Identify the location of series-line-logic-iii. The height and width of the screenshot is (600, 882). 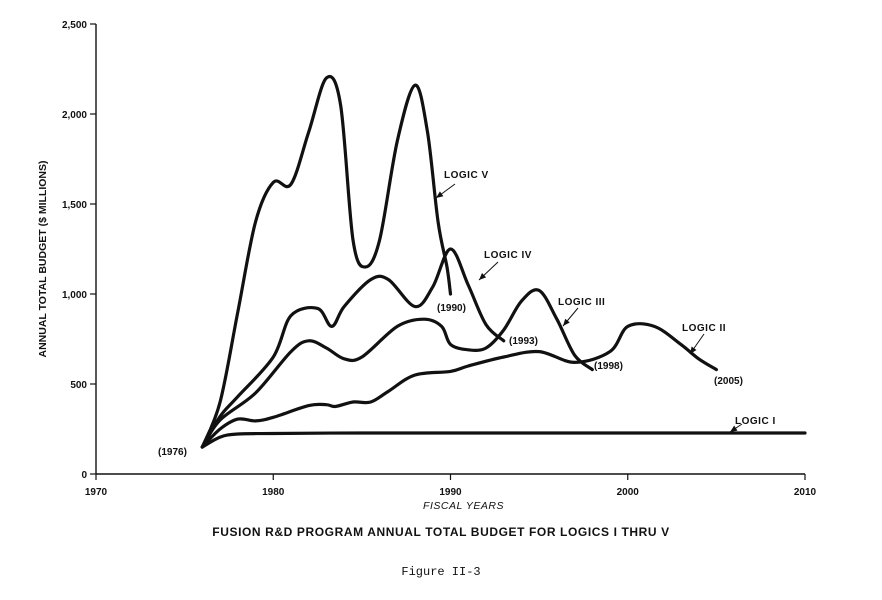
(397, 368).